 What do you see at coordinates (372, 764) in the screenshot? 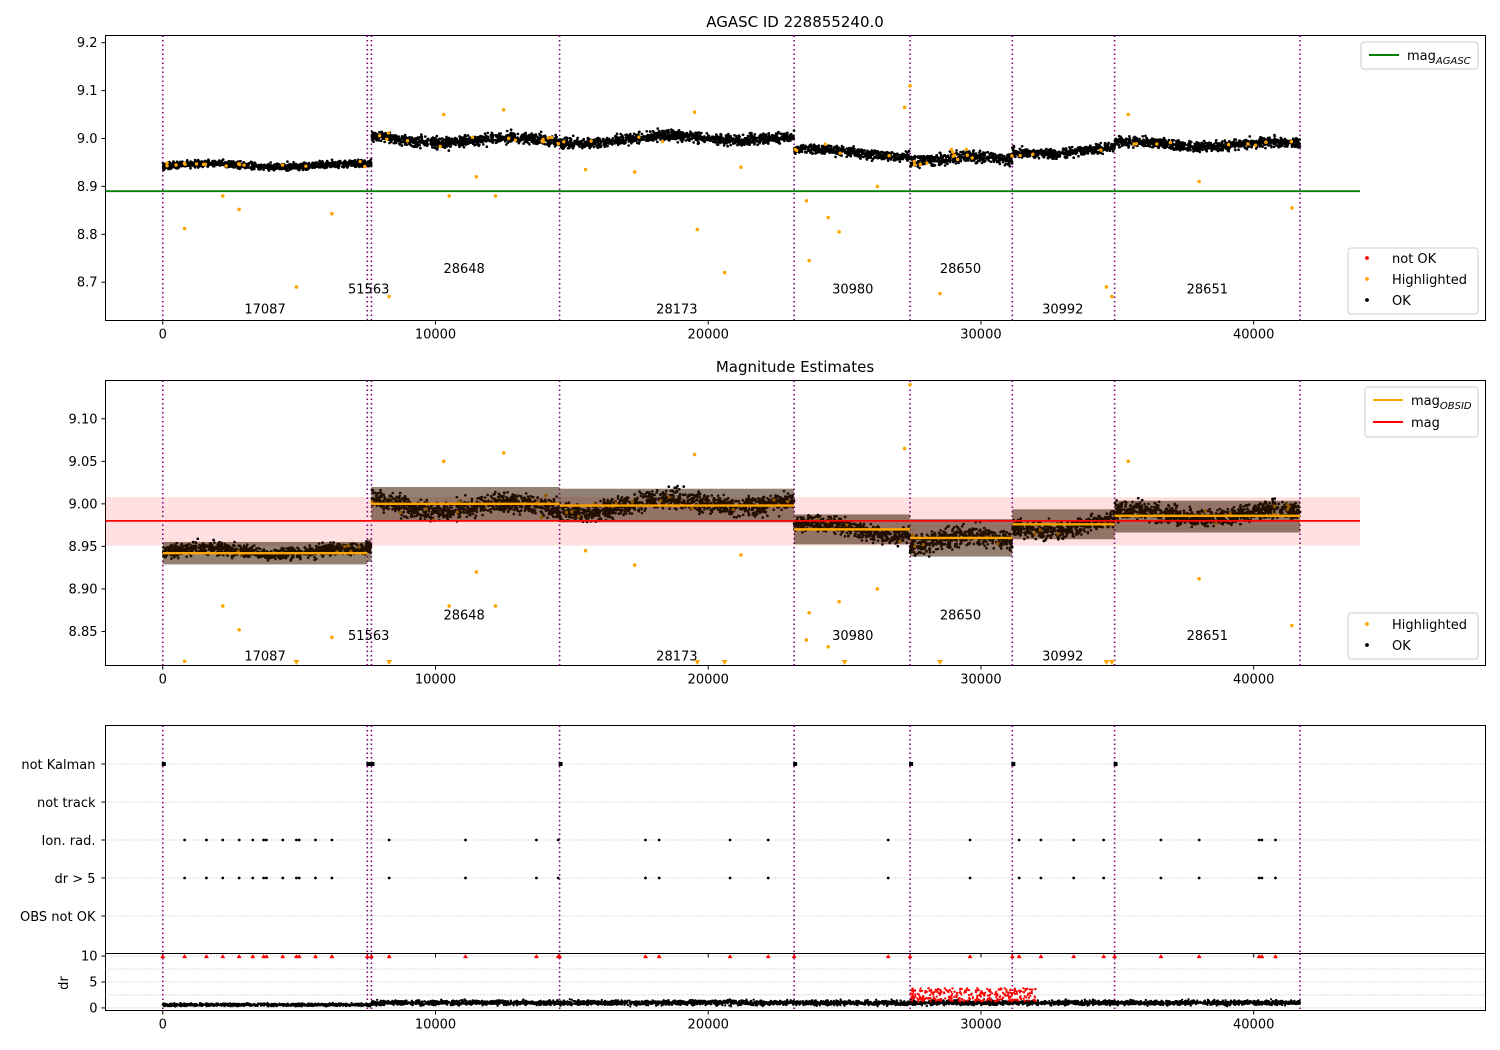
I see `not-kalman-flag` at bounding box center [372, 764].